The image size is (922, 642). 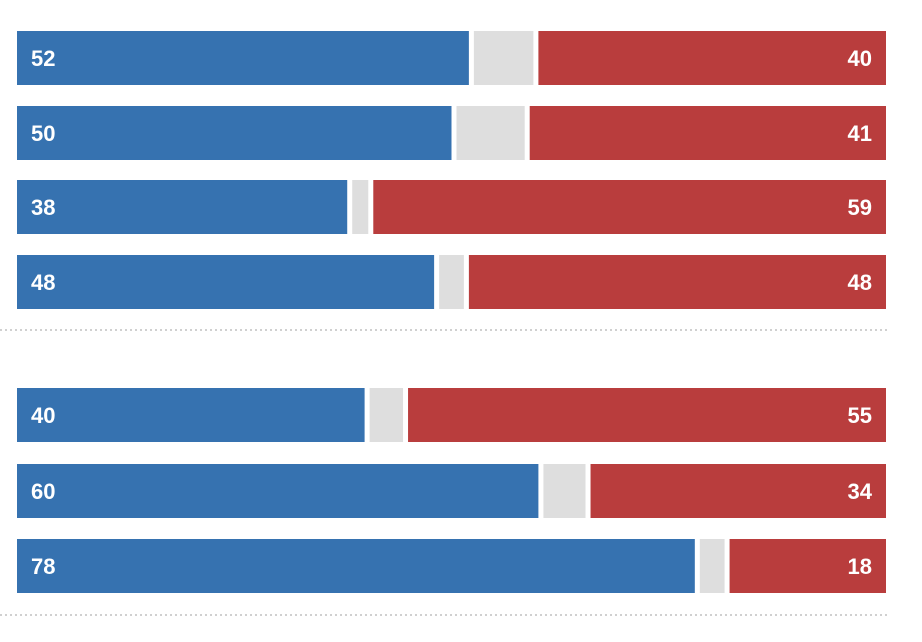 What do you see at coordinates (43, 133) in the screenshot?
I see `left-value-label: 50` at bounding box center [43, 133].